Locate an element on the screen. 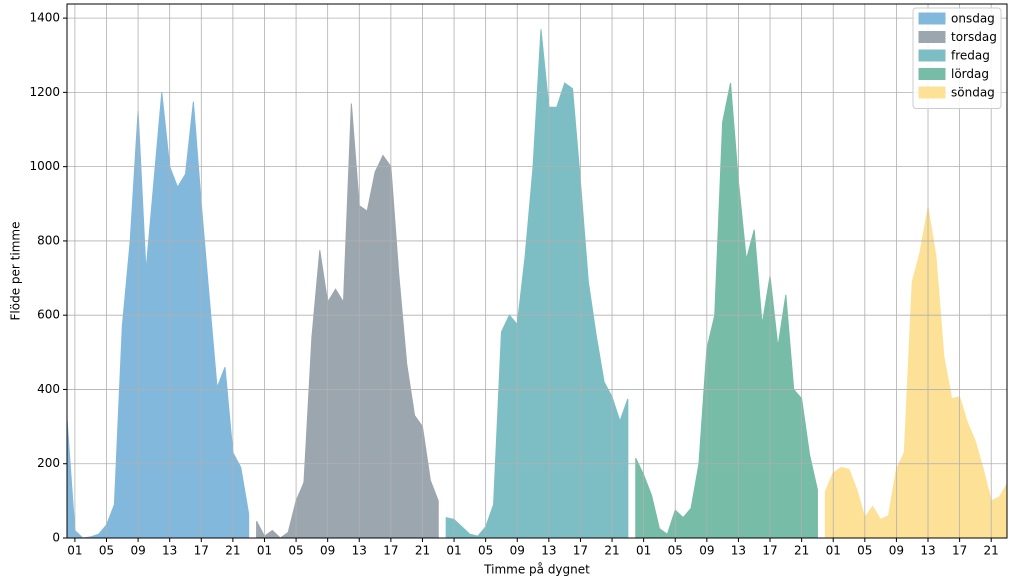 The width and height of the screenshot is (1023, 582). legend-label: fredag is located at coordinates (970, 56).